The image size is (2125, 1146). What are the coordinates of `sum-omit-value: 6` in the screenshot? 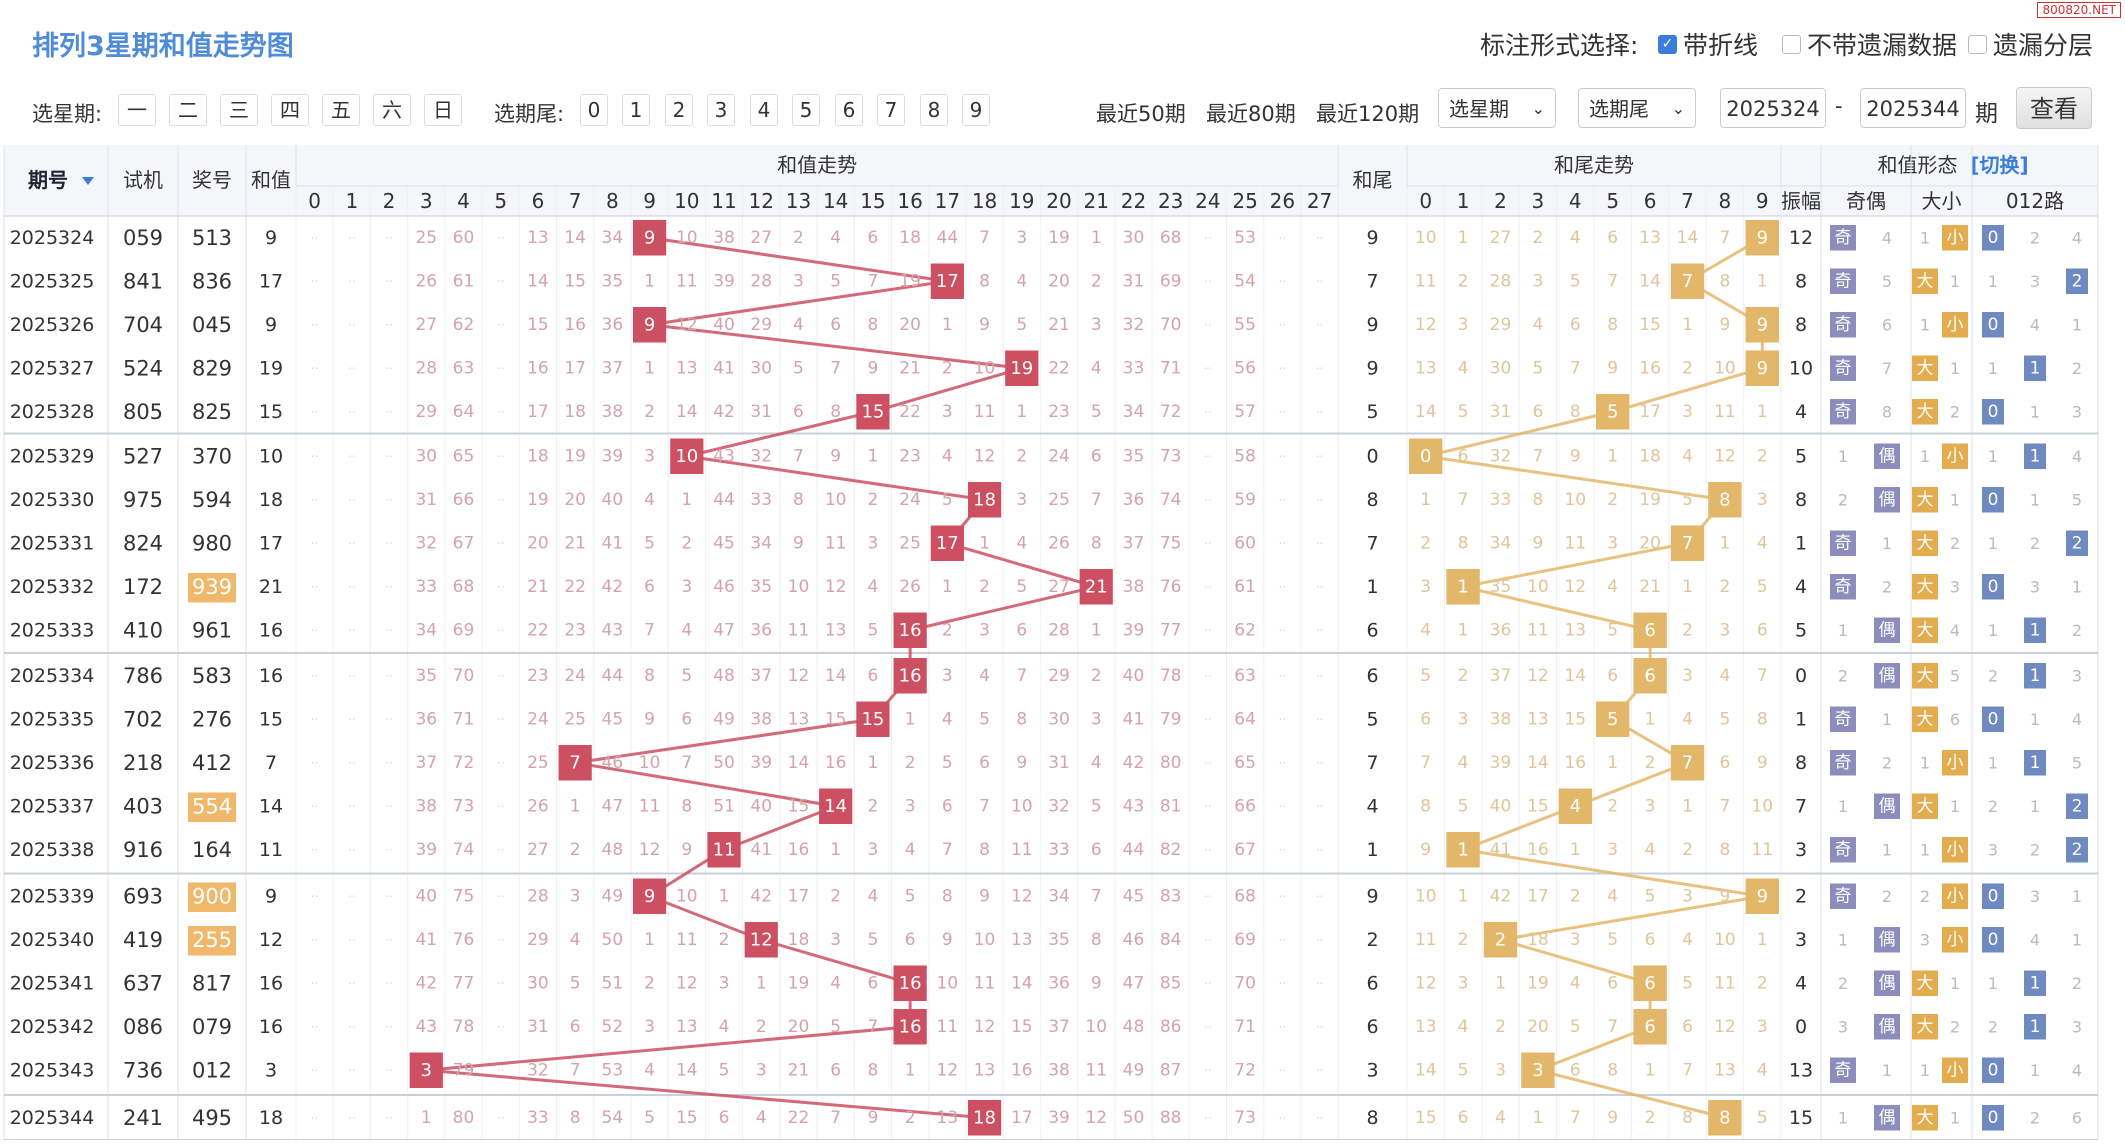 It's located at (575, 1027).